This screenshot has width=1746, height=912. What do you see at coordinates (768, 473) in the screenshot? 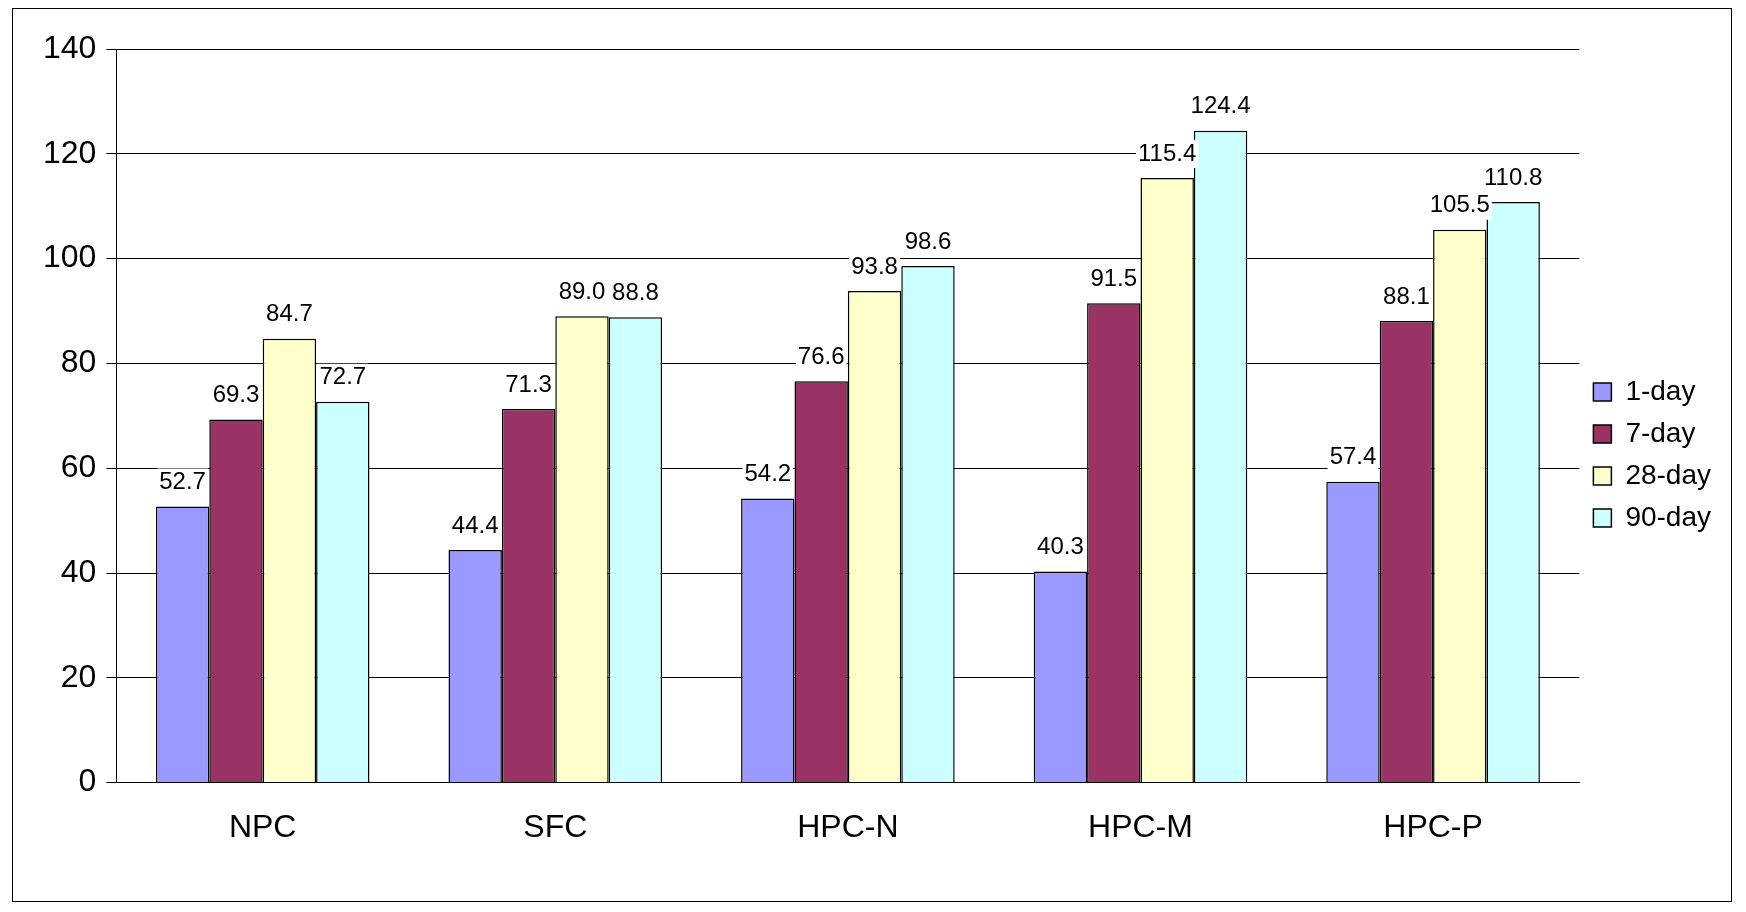
I see `text: 54.2` at bounding box center [768, 473].